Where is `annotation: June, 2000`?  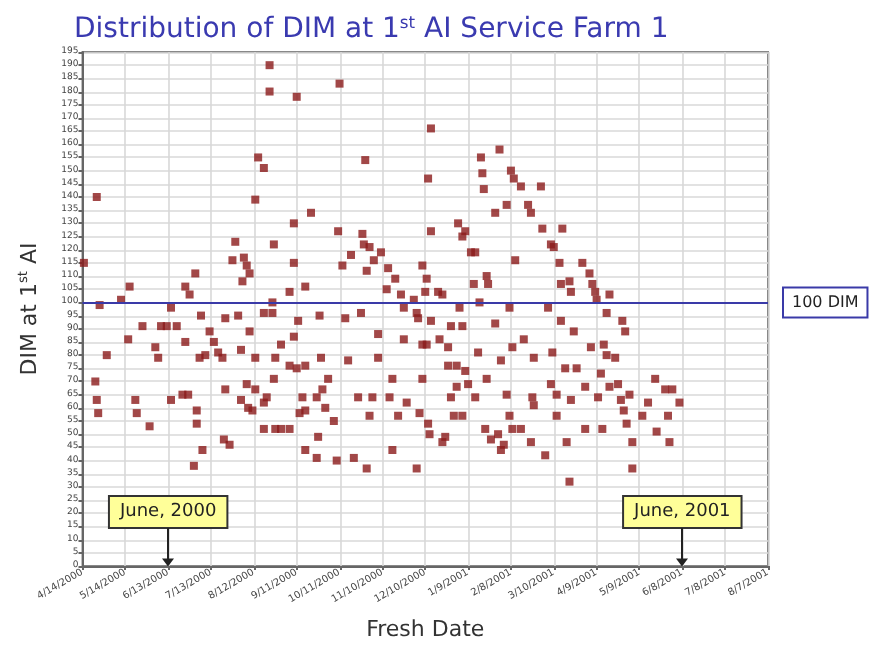 annotation: June, 2000 is located at coordinates (167, 512).